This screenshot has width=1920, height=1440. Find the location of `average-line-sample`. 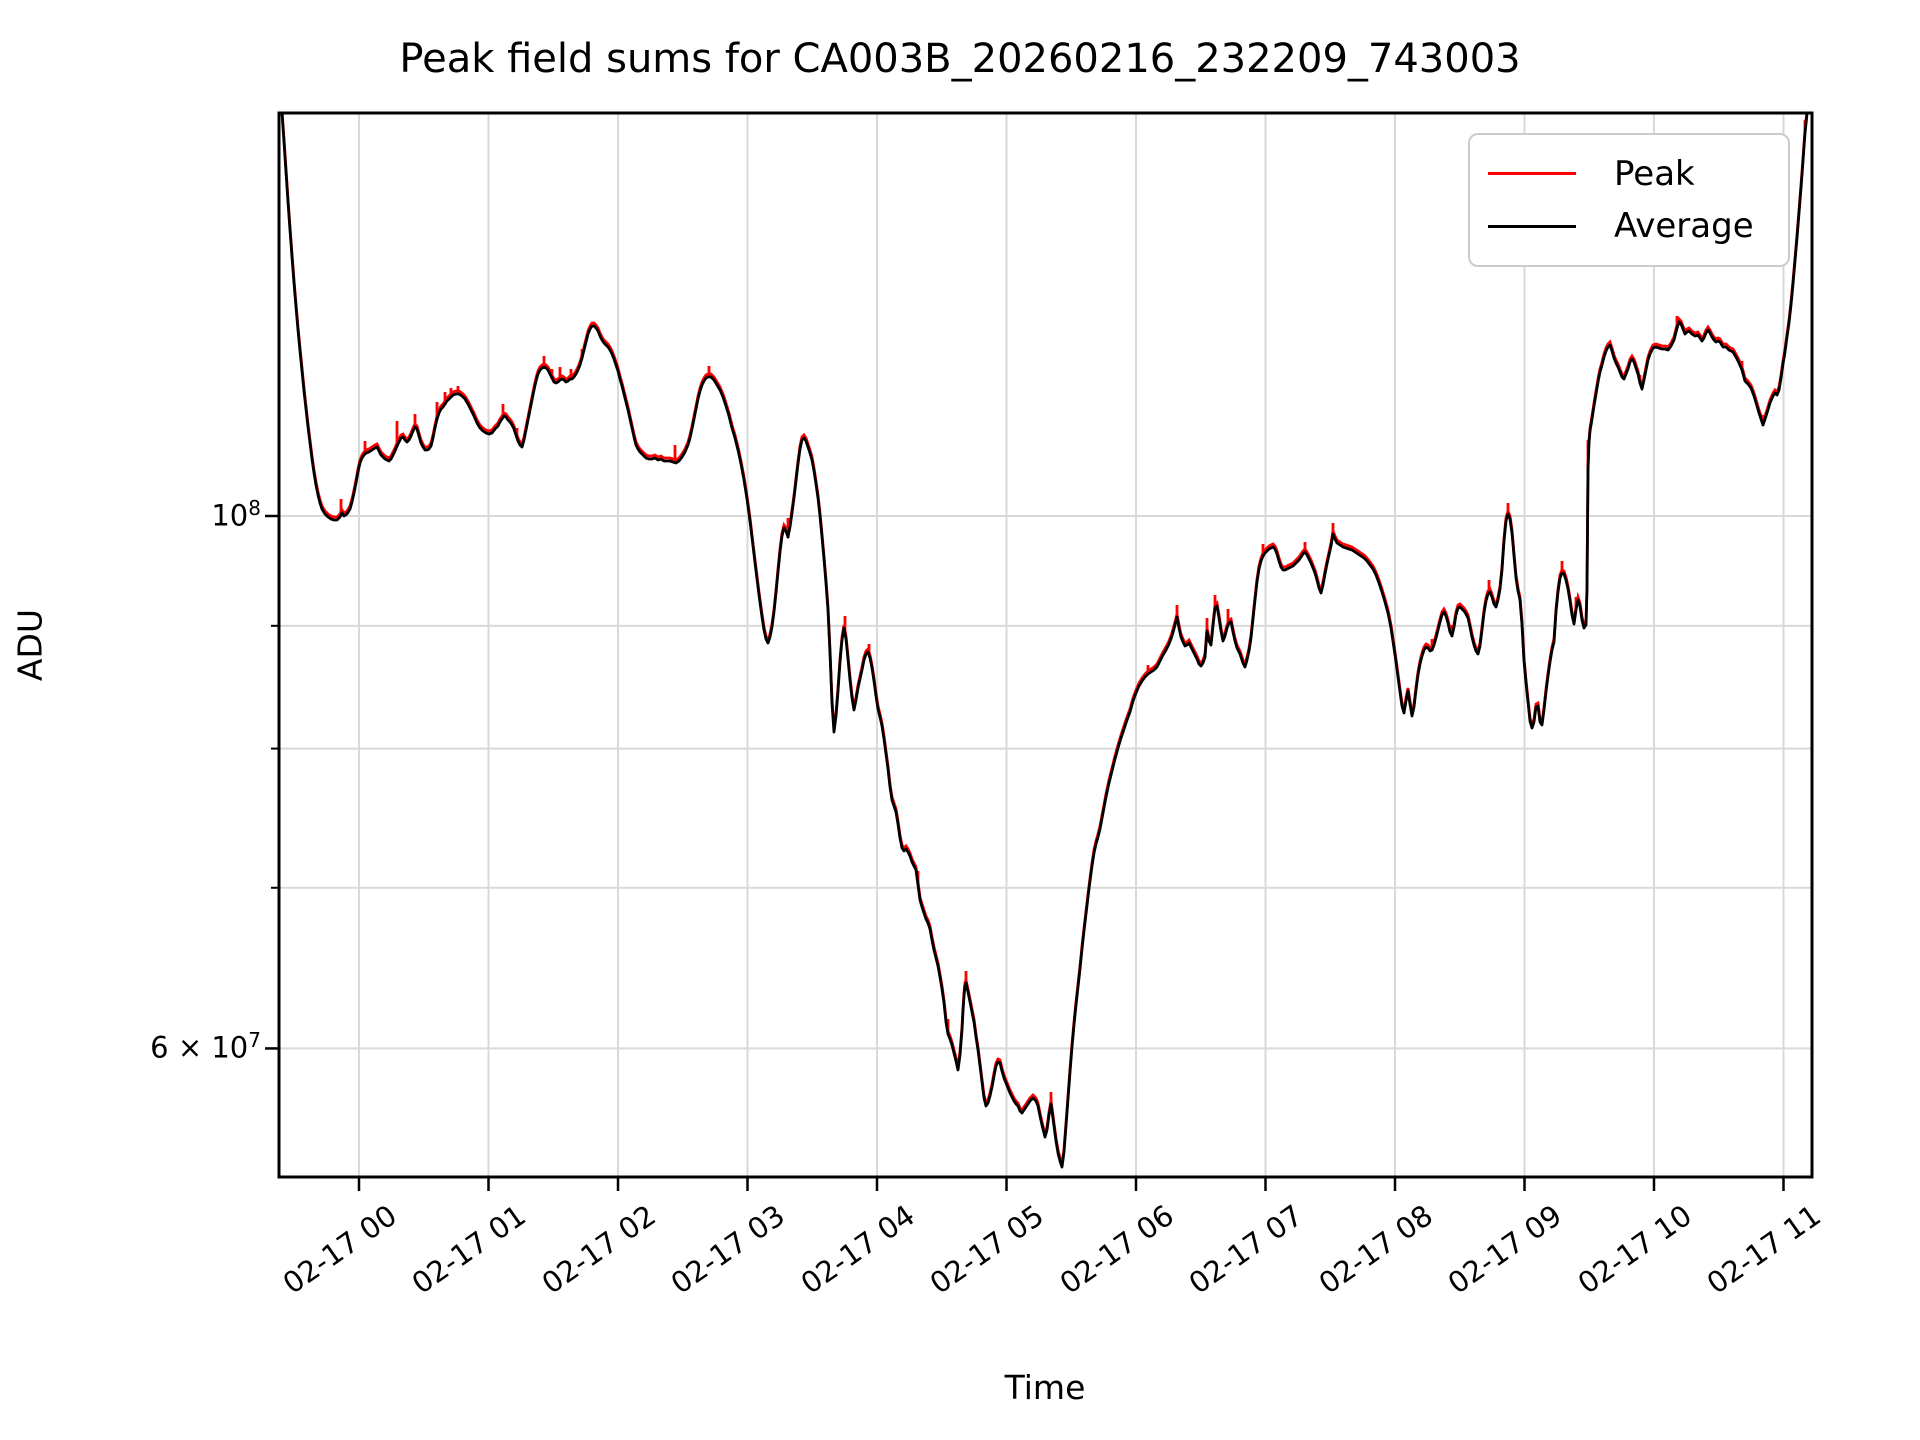

average-line-sample is located at coordinates (1532, 226).